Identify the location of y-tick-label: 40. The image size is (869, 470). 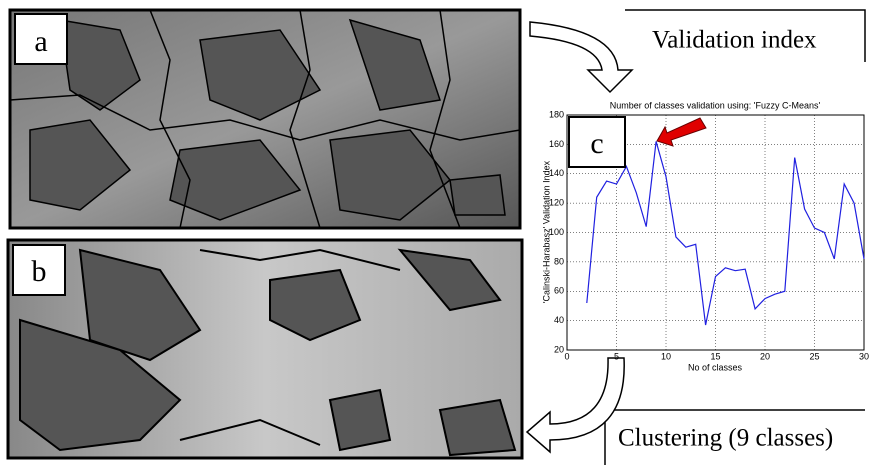
(559, 320).